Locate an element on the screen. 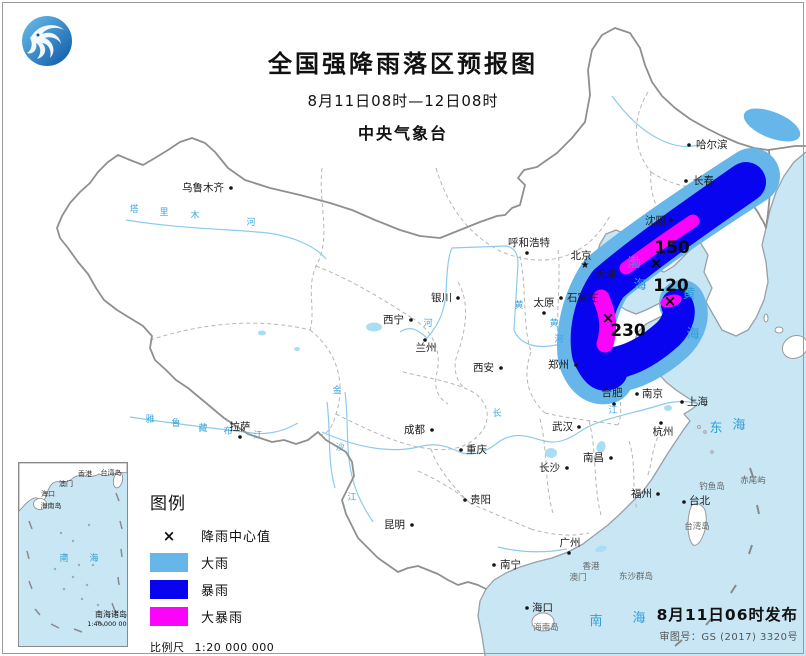  rainstorm-swatch is located at coordinates (169, 589).